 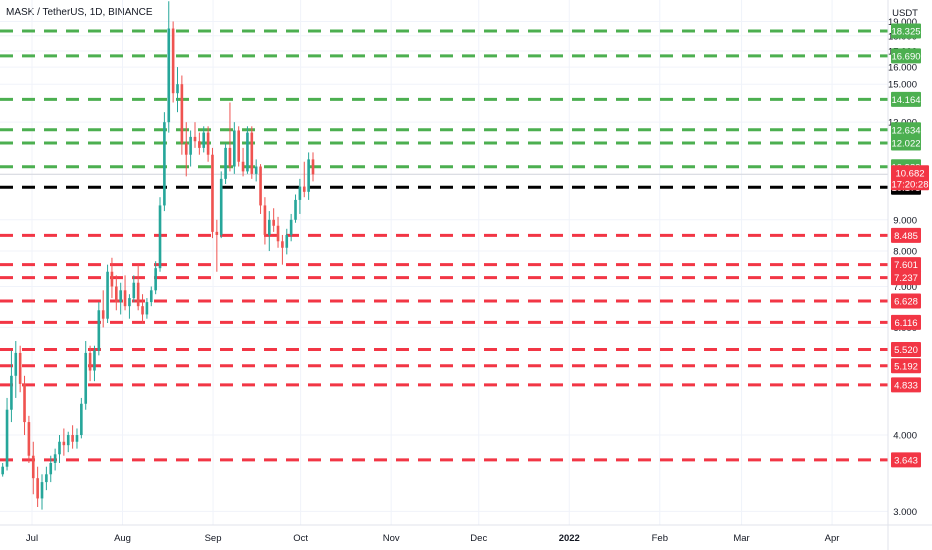 I want to click on price-label-text: 14.164, so click(x=905, y=100).